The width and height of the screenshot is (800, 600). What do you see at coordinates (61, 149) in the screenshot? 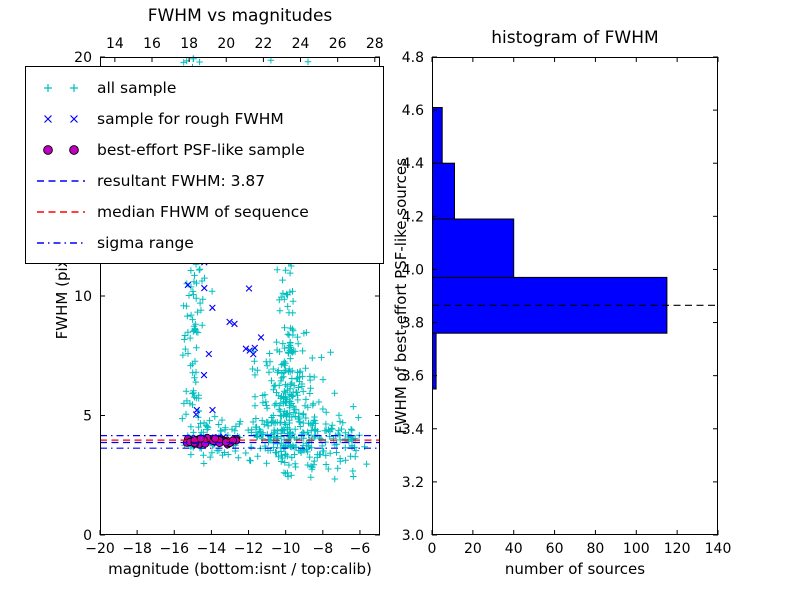
I see `circle-marker-icon` at bounding box center [61, 149].